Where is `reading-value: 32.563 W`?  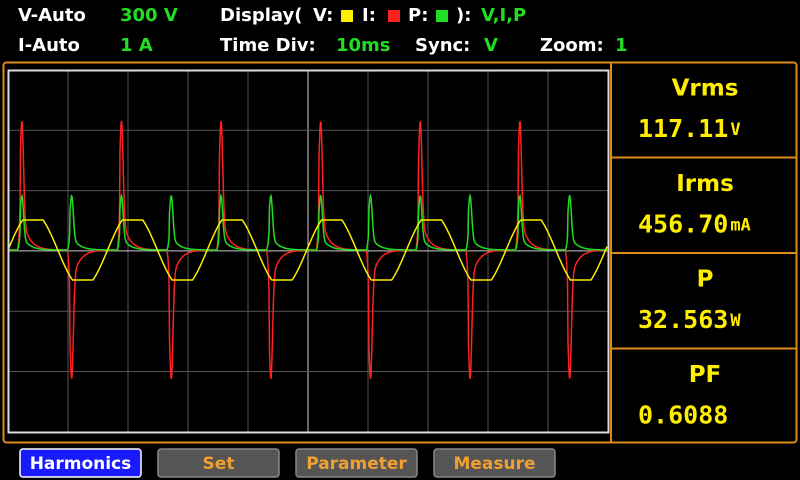 reading-value: 32.563 W is located at coordinates (689, 319).